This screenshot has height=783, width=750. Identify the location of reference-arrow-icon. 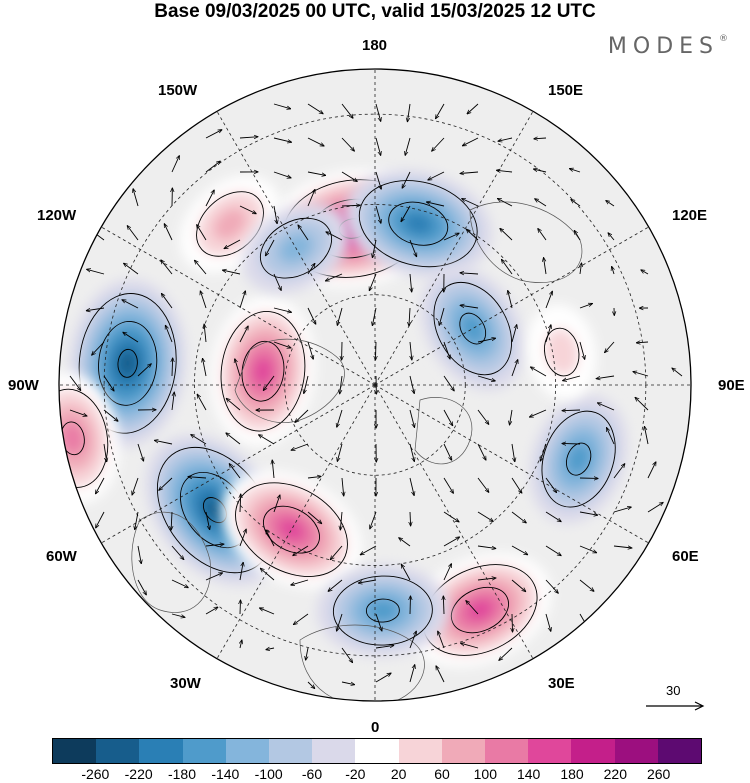
(675, 706).